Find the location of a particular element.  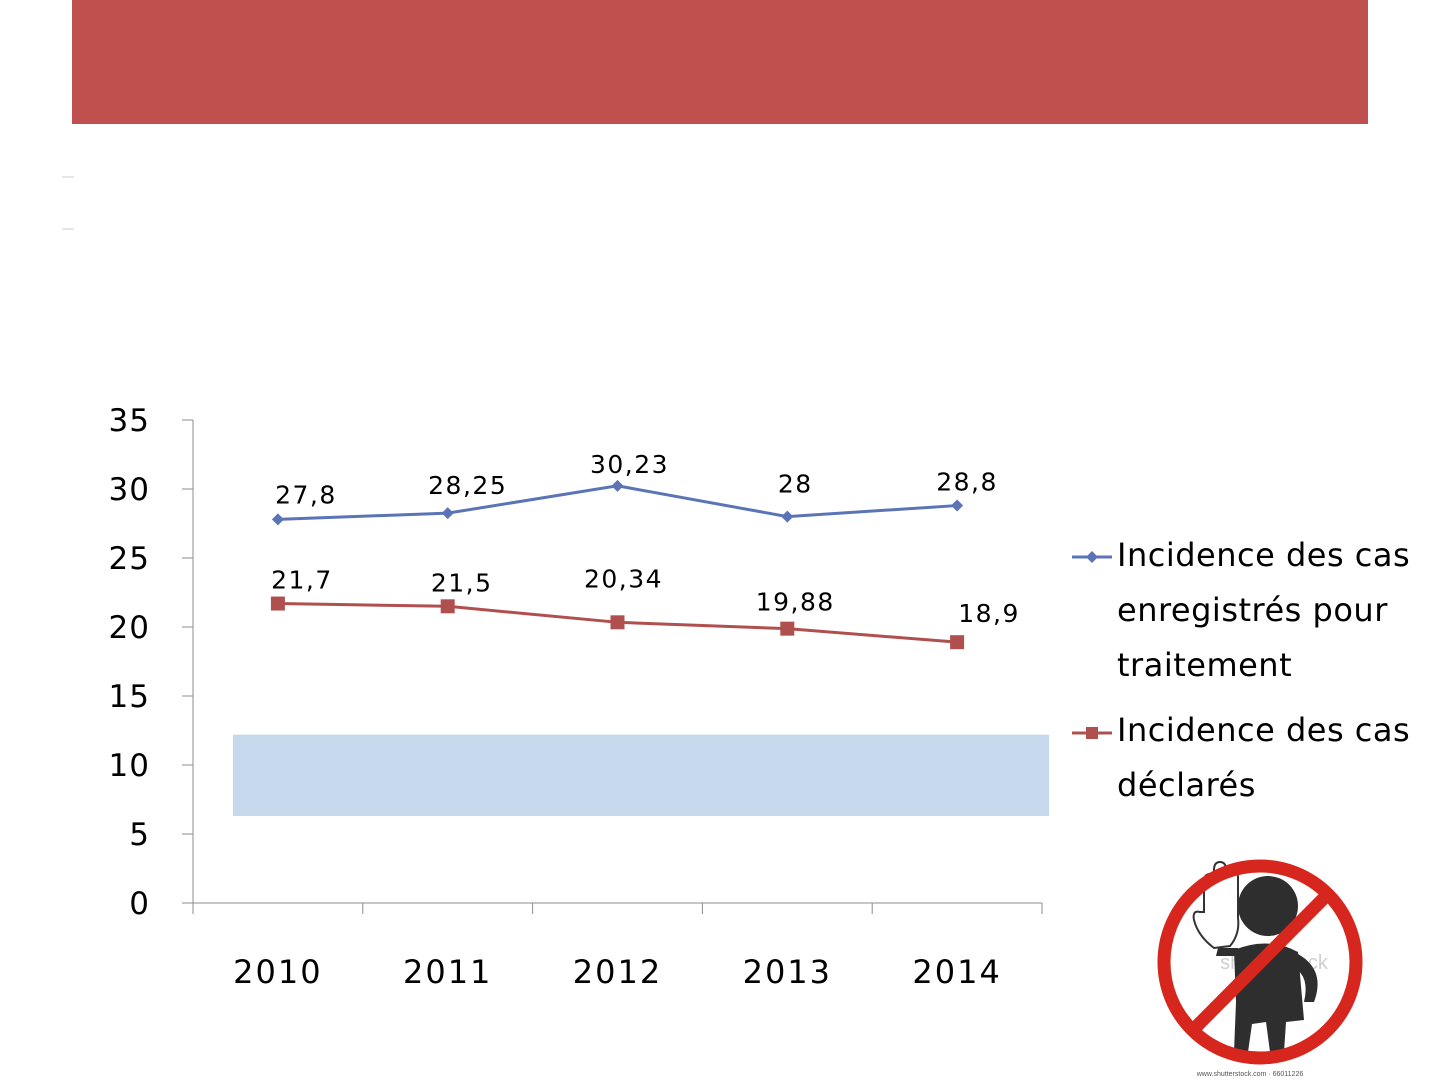

data-label: 19,88 is located at coordinates (795, 602).